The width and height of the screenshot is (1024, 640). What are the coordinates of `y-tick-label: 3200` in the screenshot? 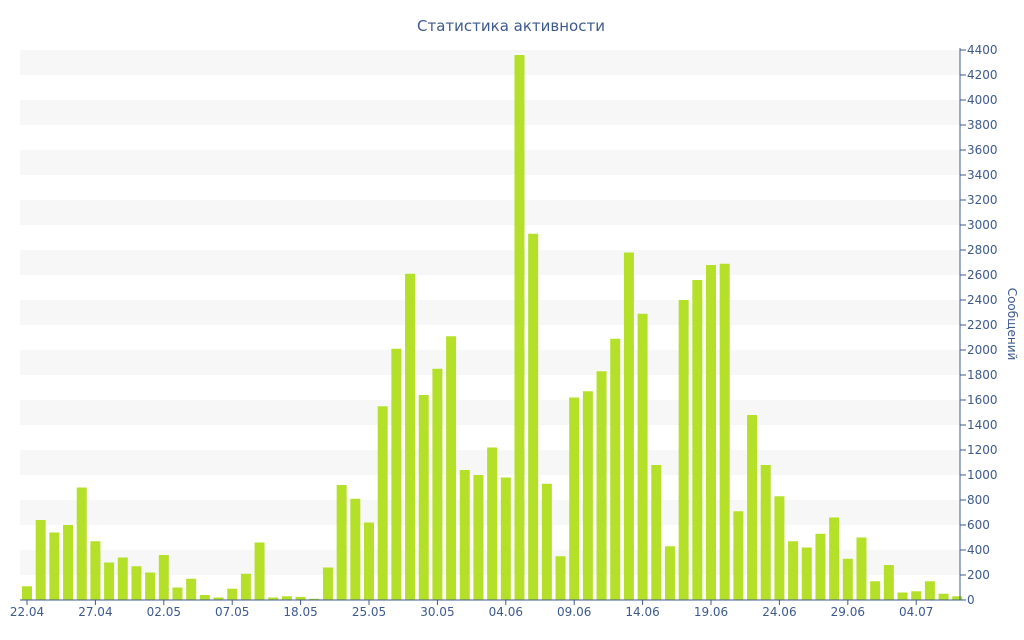 It's located at (982, 200).